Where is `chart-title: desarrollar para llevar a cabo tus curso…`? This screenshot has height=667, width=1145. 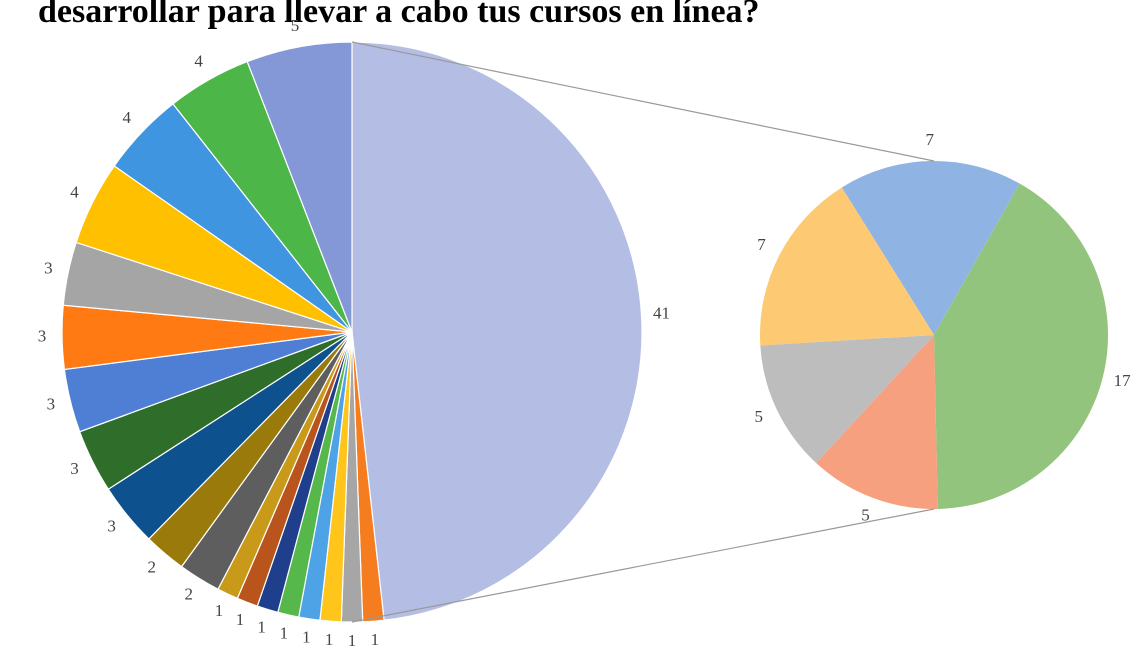 chart-title: desarrollar para llevar a cabo tus curso… is located at coordinates (399, 15).